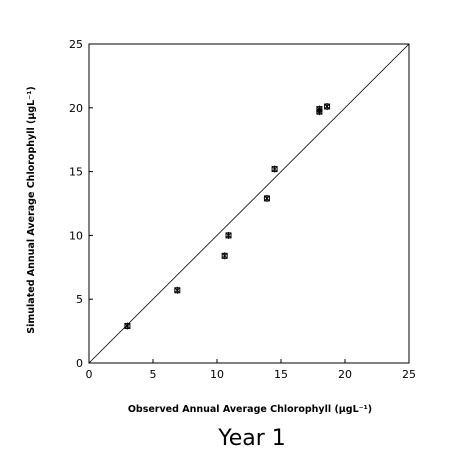 This screenshot has width=474, height=462. I want to click on chart-caption: Year 1, so click(251, 438).